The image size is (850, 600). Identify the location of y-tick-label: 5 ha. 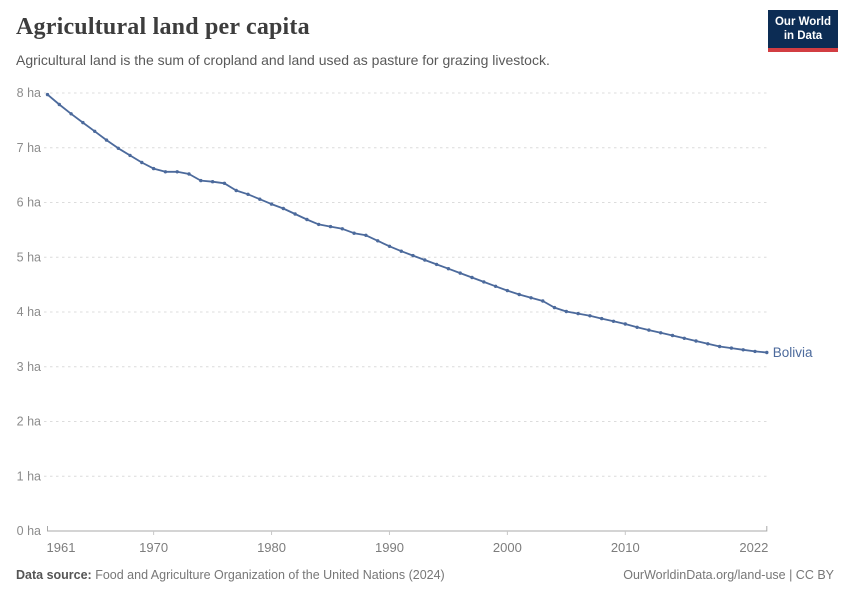
(29, 257).